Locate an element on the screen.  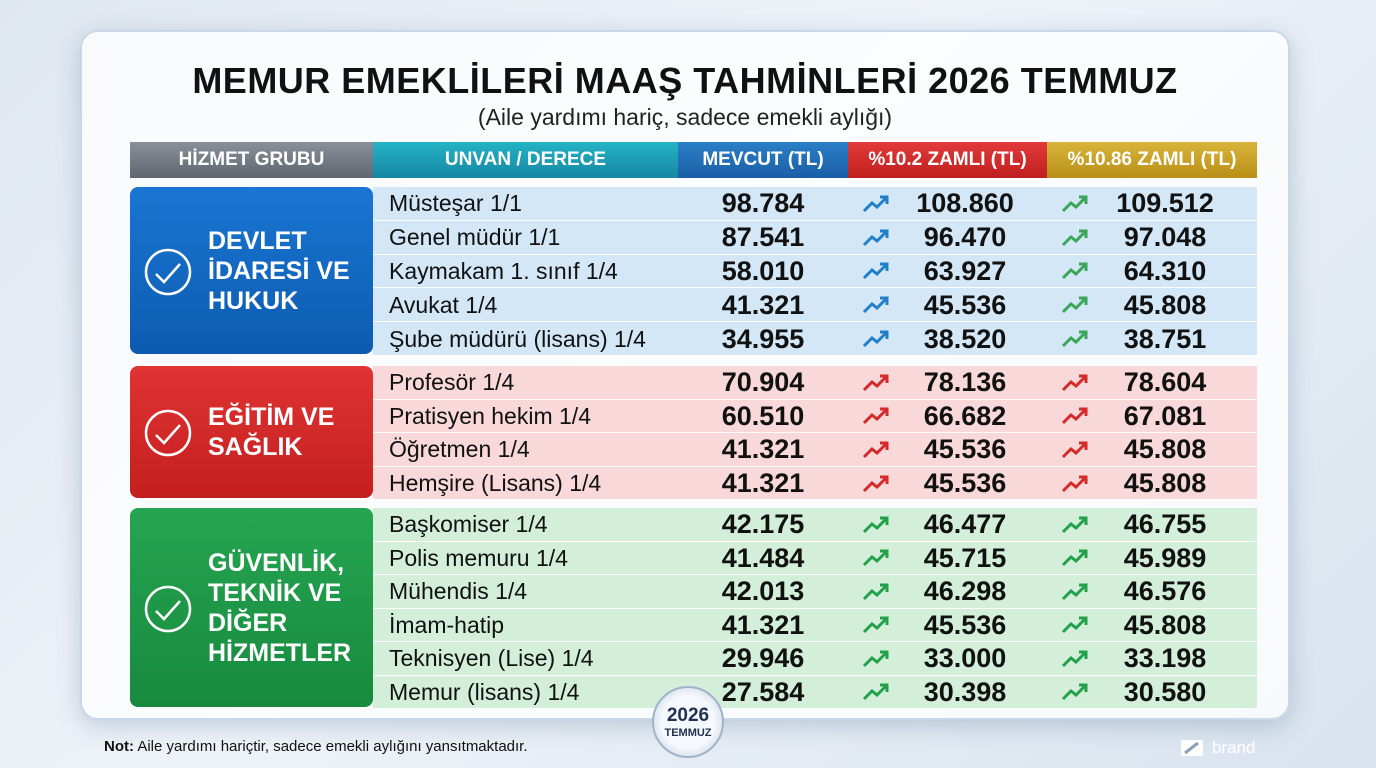
raise-10-2: 46.477 is located at coordinates (965, 524).